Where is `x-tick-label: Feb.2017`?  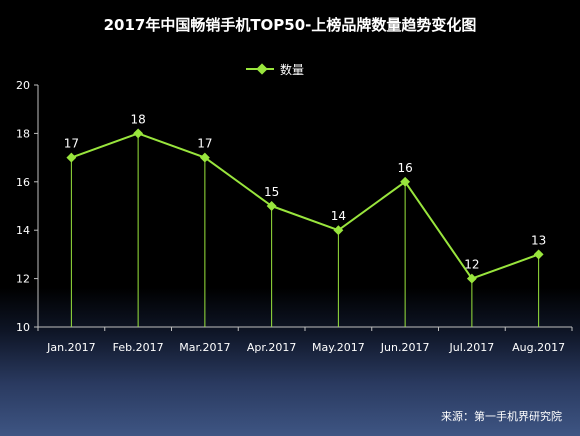 x-tick-label: Feb.2017 is located at coordinates (138, 347).